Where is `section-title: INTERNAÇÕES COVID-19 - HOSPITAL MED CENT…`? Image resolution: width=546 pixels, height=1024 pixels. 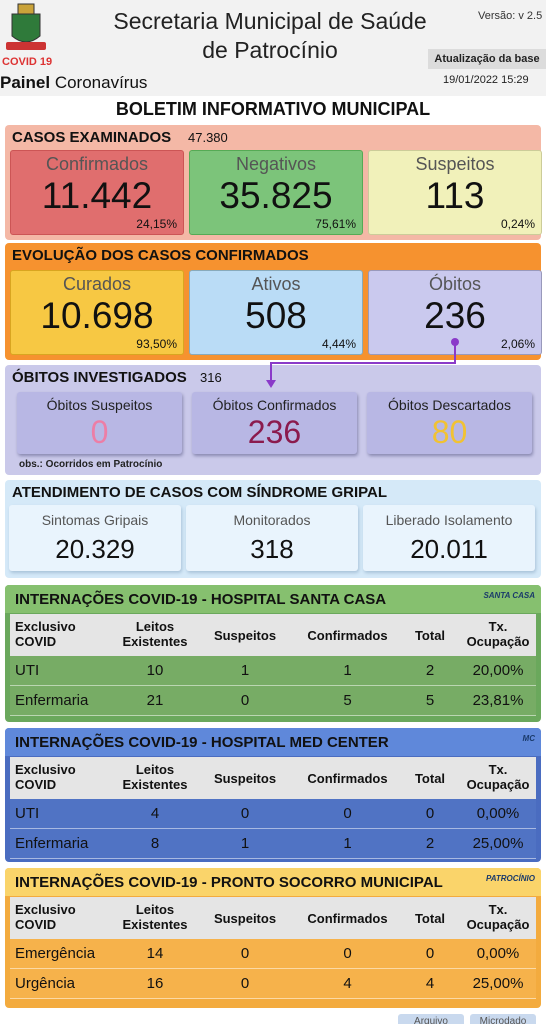 section-title: INTERNAÇÕES COVID-19 - HOSPITAL MED CENT… is located at coordinates (202, 742).